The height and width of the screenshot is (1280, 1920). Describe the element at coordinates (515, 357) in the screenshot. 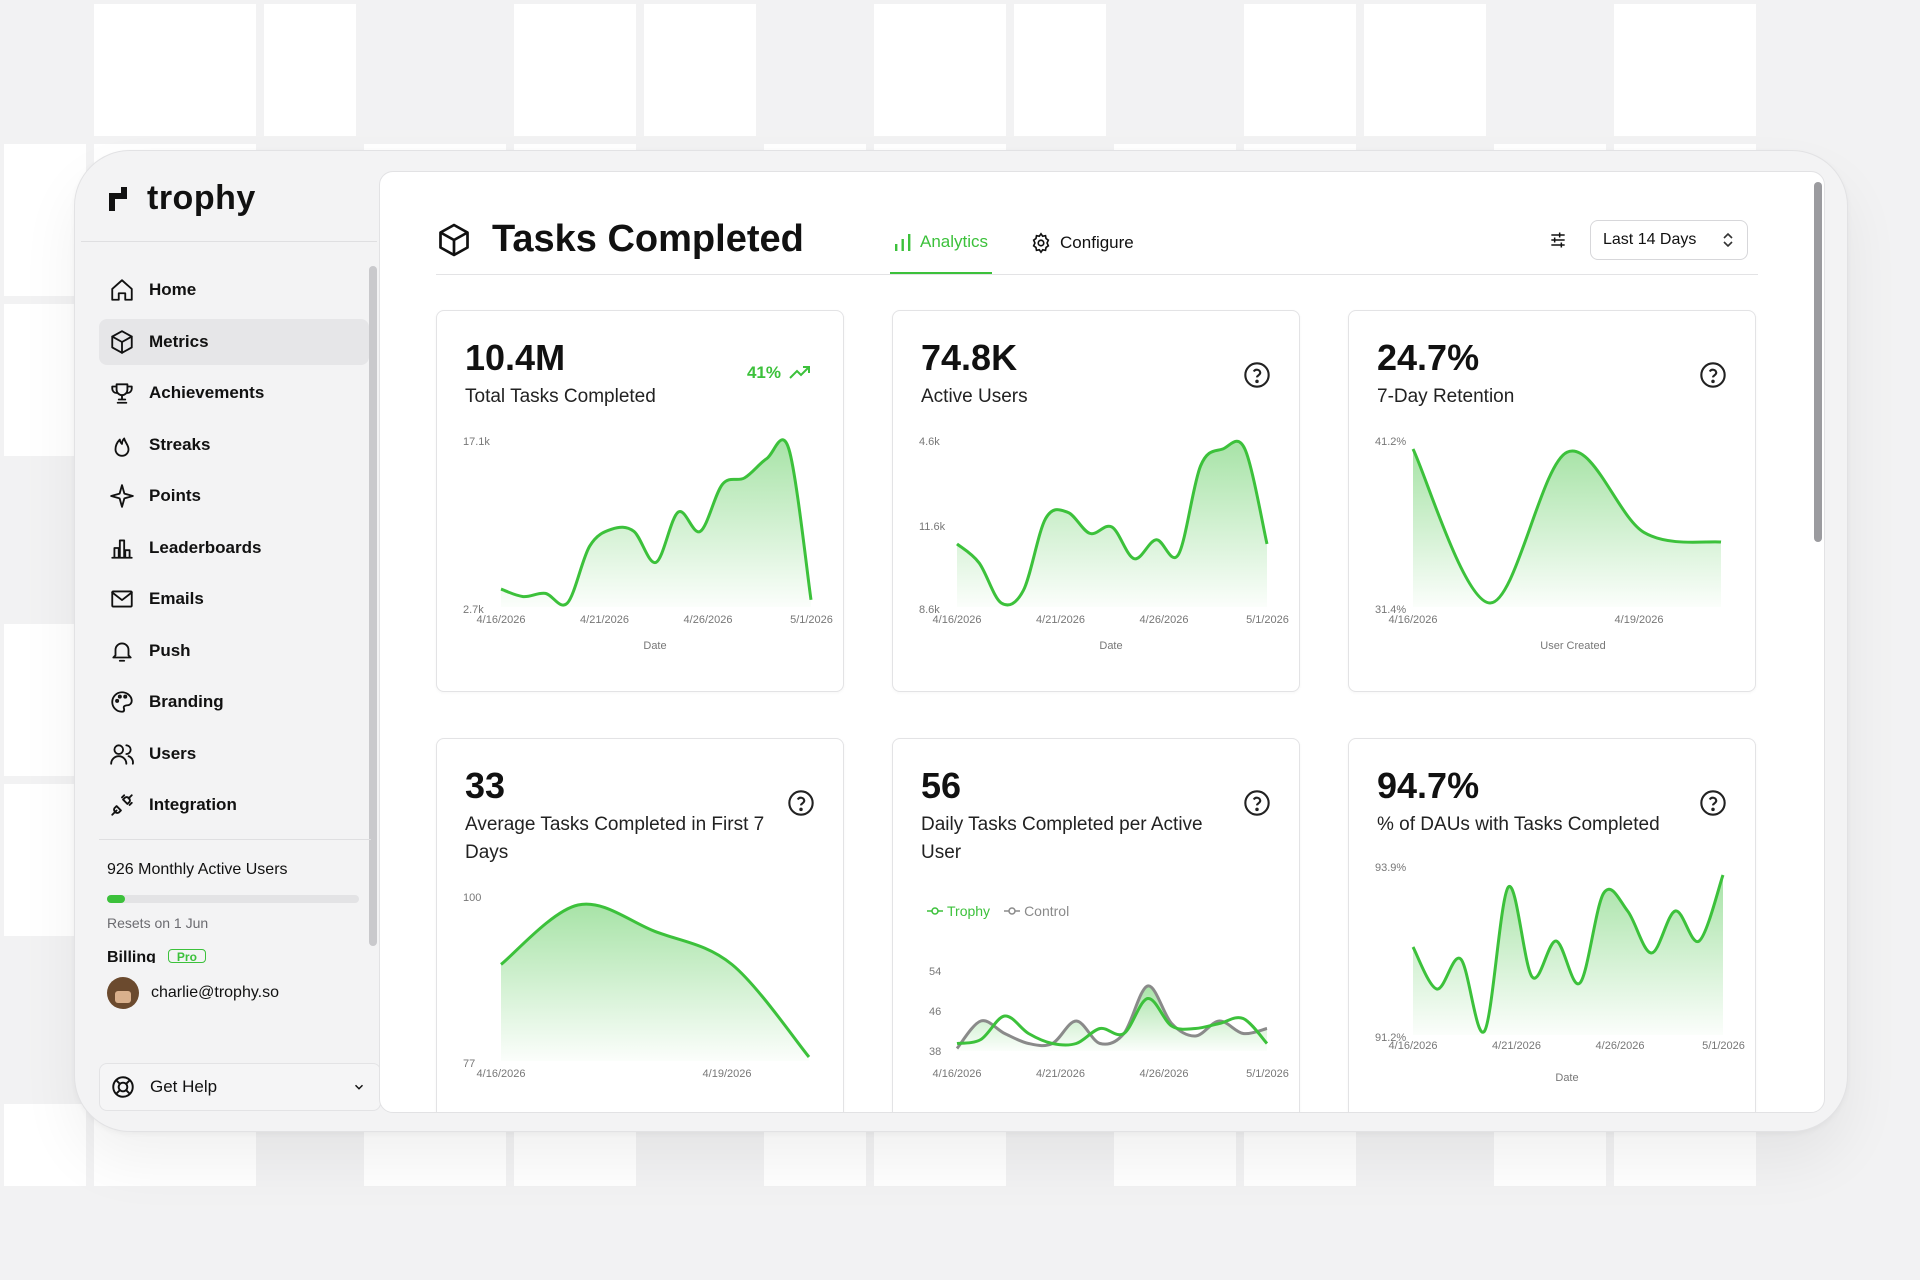

I see `metric-value: 10.4M` at that location.